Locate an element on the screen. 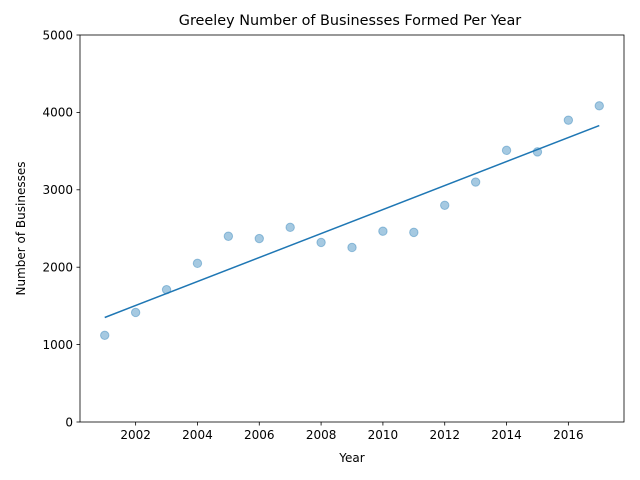 This screenshot has height=480, width=640. x-tick-label: 2016 is located at coordinates (568, 435).